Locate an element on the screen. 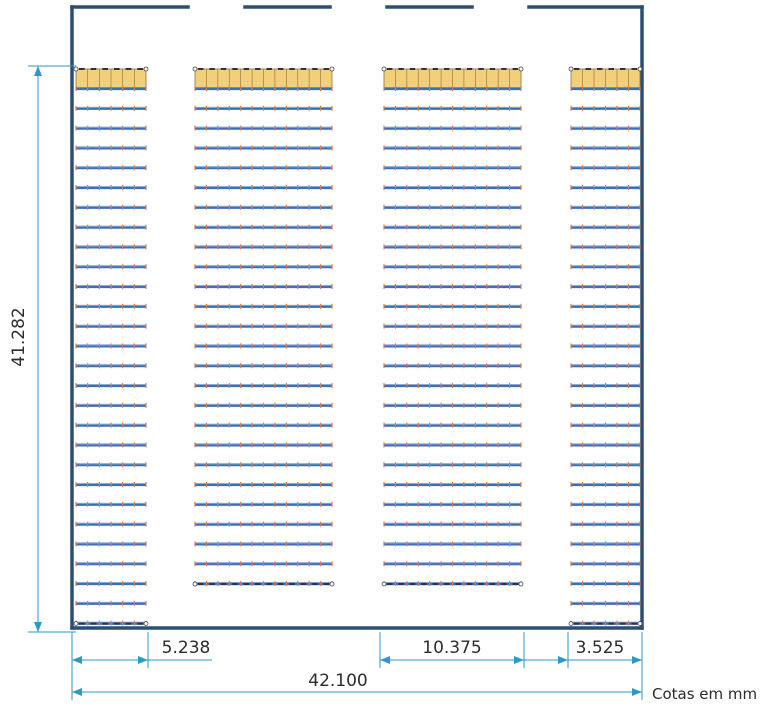  dimension-aisle-width is located at coordinates (141, 650).